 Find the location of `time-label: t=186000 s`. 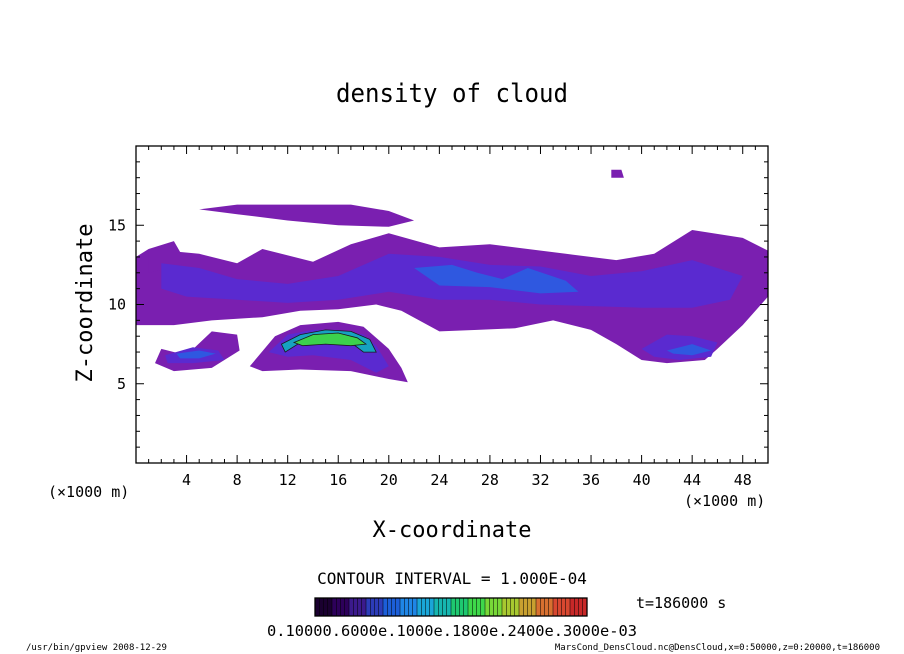

time-label: t=186000 s is located at coordinates (681, 603).